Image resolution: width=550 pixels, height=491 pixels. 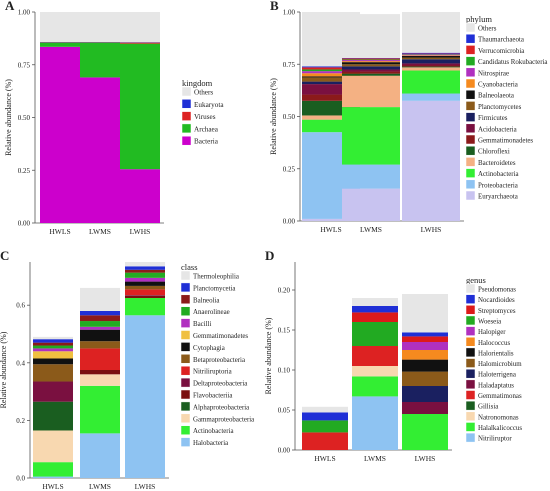 I want to click on legend-label: Flavobacteriia, so click(x=212, y=396).